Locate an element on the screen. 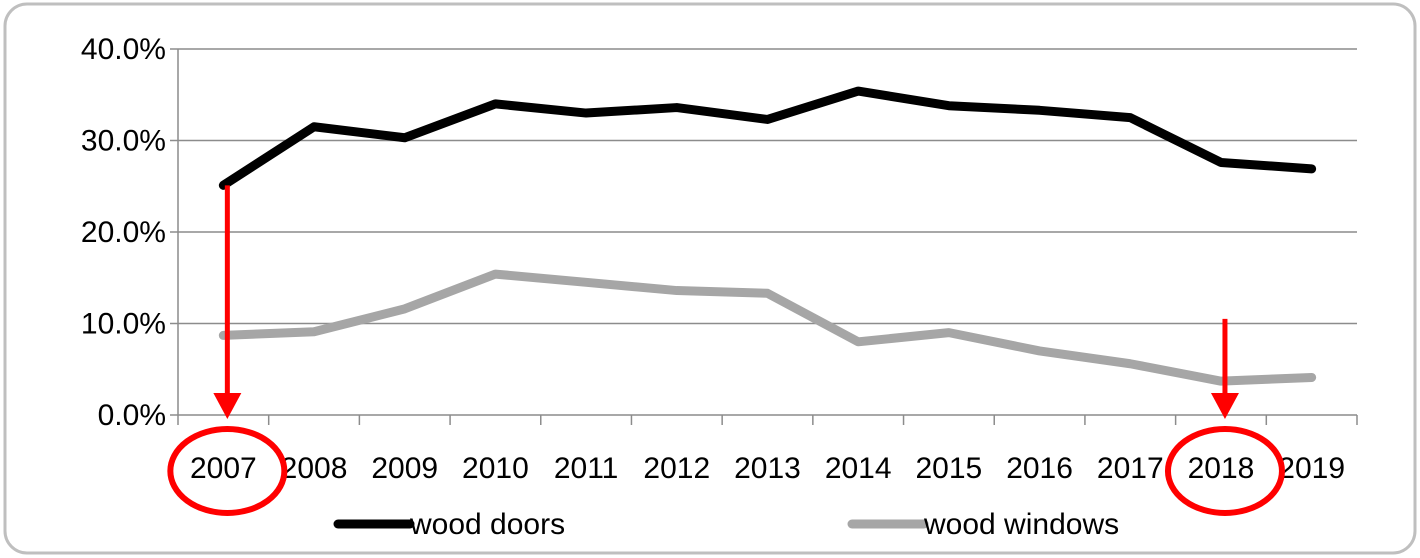  x-tick-label: 2017 is located at coordinates (1130, 468).